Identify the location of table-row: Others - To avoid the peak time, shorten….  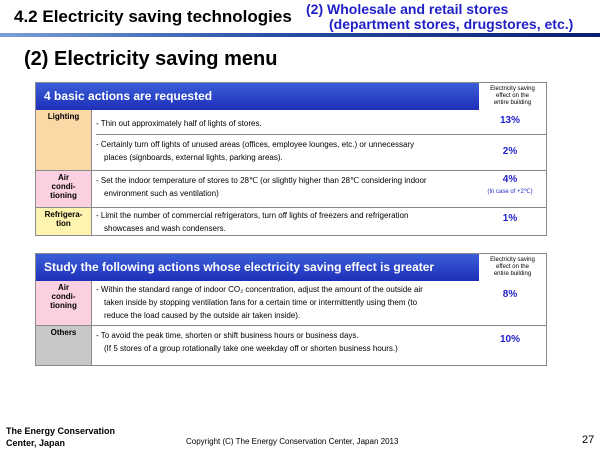
(291, 345).